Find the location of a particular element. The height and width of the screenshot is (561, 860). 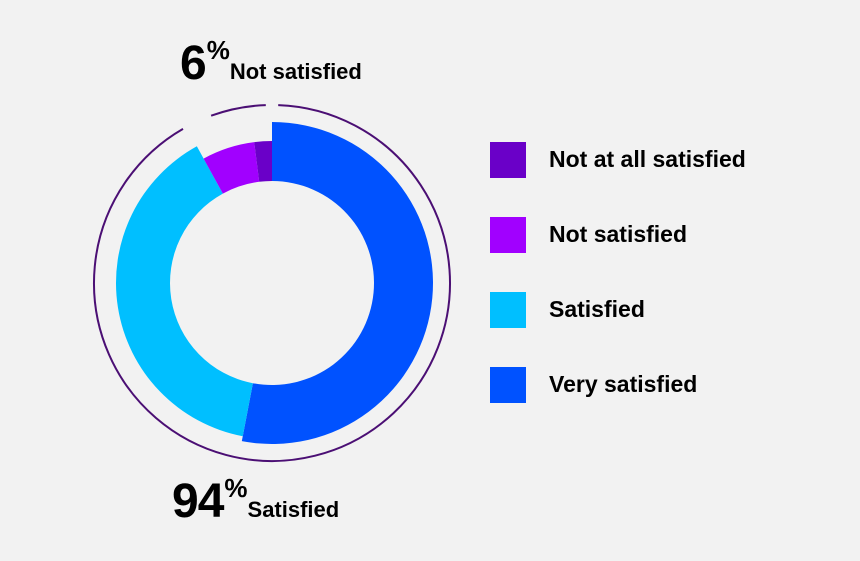

callout-not-satisfied-value: 6 is located at coordinates (193, 63).